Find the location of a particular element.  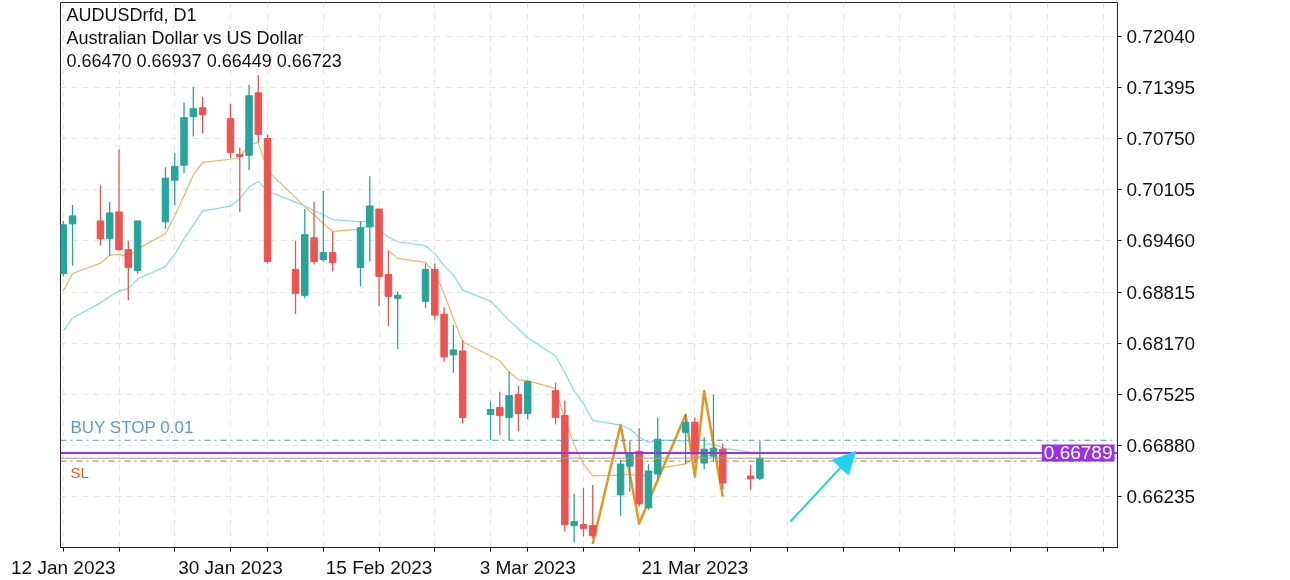

y-tick-label: 0.72040 is located at coordinates (1161, 36).